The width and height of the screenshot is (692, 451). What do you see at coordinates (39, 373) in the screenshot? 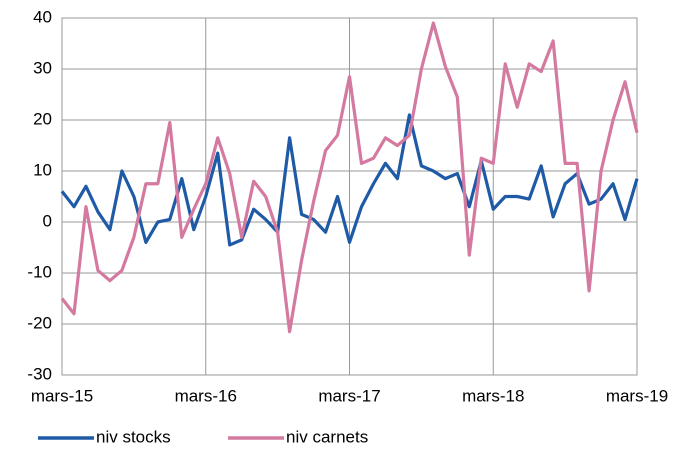
I see `y-tick-label: -30` at bounding box center [39, 373].